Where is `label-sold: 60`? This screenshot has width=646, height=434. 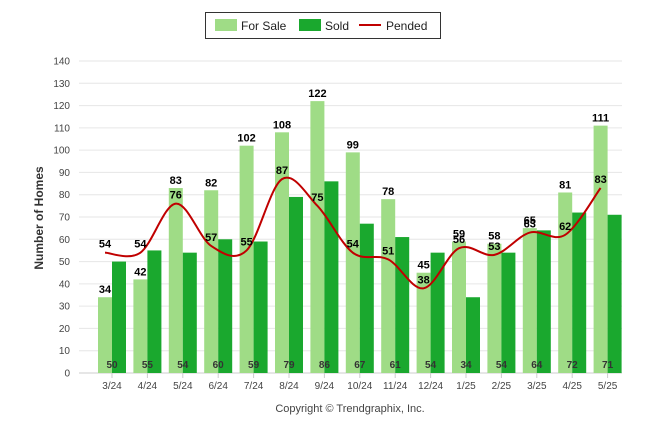
label-sold: 60 is located at coordinates (219, 365).